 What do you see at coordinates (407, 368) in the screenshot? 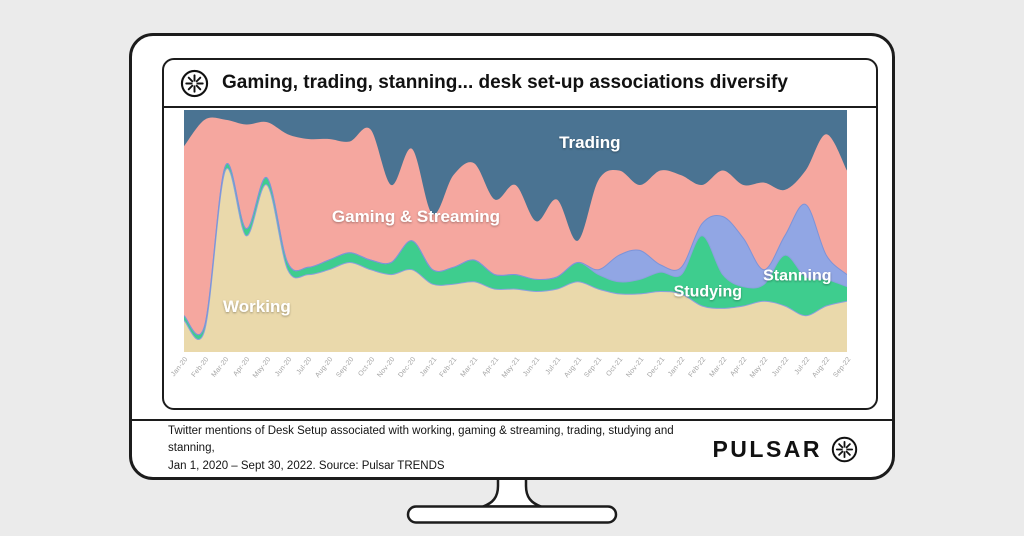
I see `x-axis-tick-label: Dec-20` at bounding box center [407, 368].